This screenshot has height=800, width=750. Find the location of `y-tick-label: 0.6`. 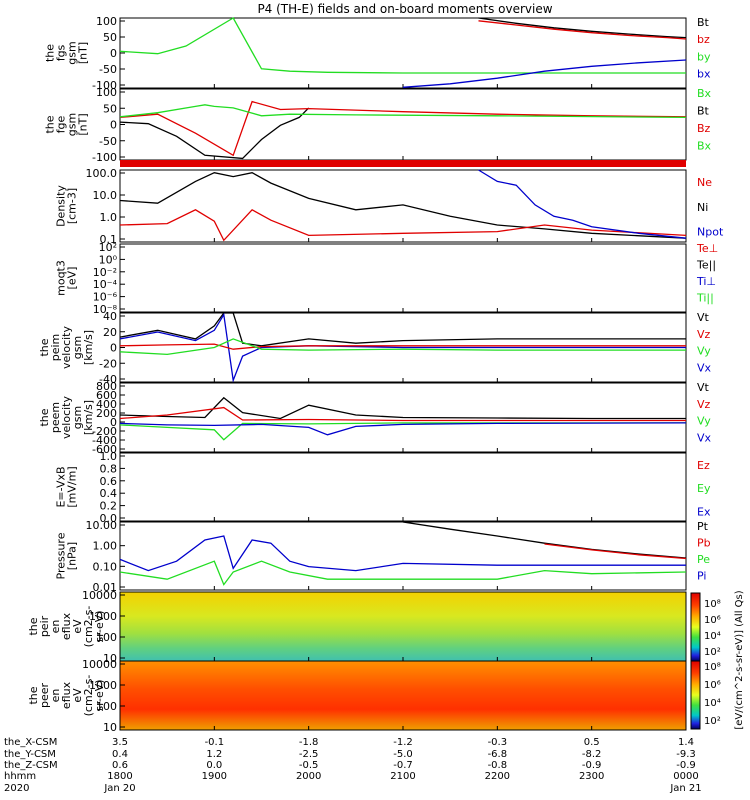

y-tick-label: 0.6 is located at coordinates (109, 481).